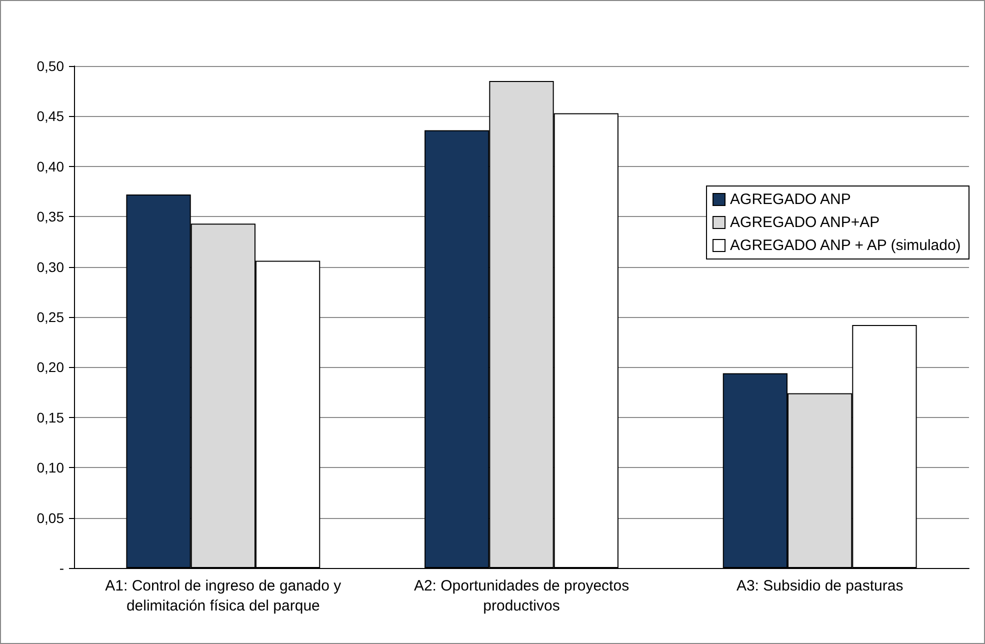  What do you see at coordinates (50, 317) in the screenshot?
I see `y-tick-label: 0,25` at bounding box center [50, 317].